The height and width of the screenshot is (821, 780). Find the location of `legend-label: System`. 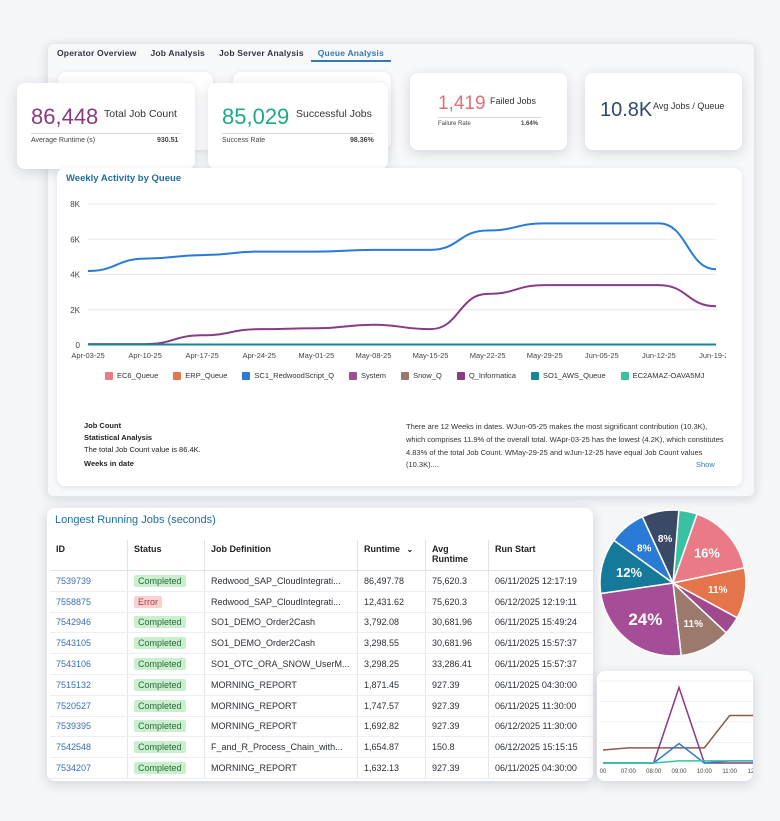

legend-label: System is located at coordinates (374, 375).